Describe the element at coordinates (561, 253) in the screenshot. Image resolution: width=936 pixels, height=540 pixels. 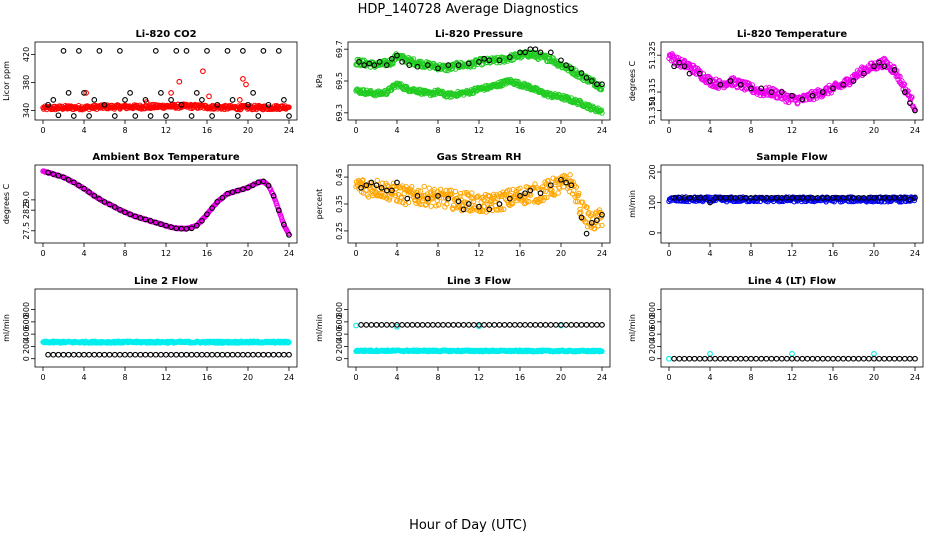
I see `x-tick-label: 20` at that location.